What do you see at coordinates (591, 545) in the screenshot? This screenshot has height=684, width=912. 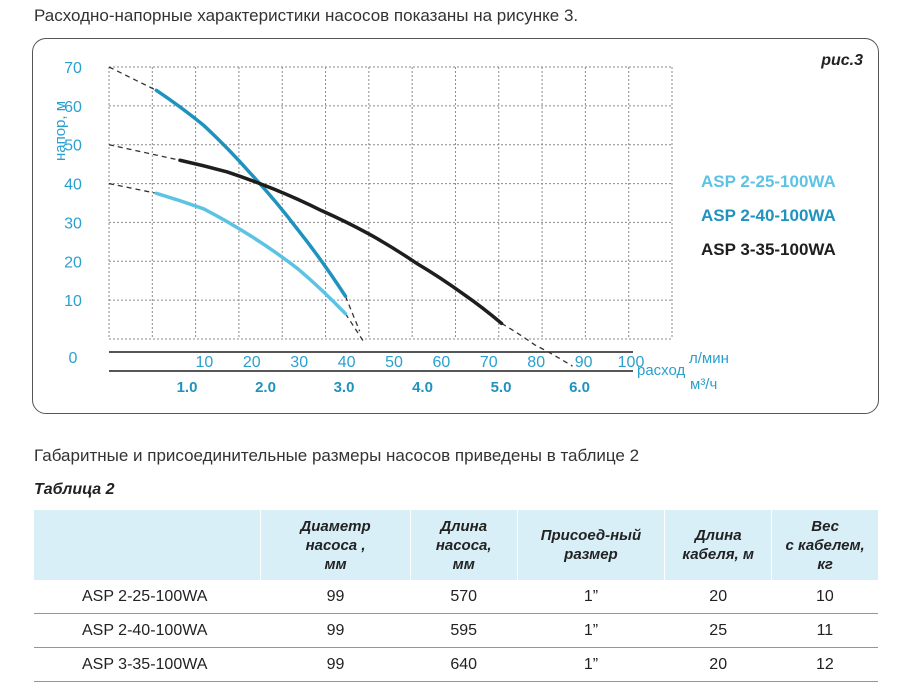 I see `header-cell-connection: Присоед-ный размер` at bounding box center [591, 545].